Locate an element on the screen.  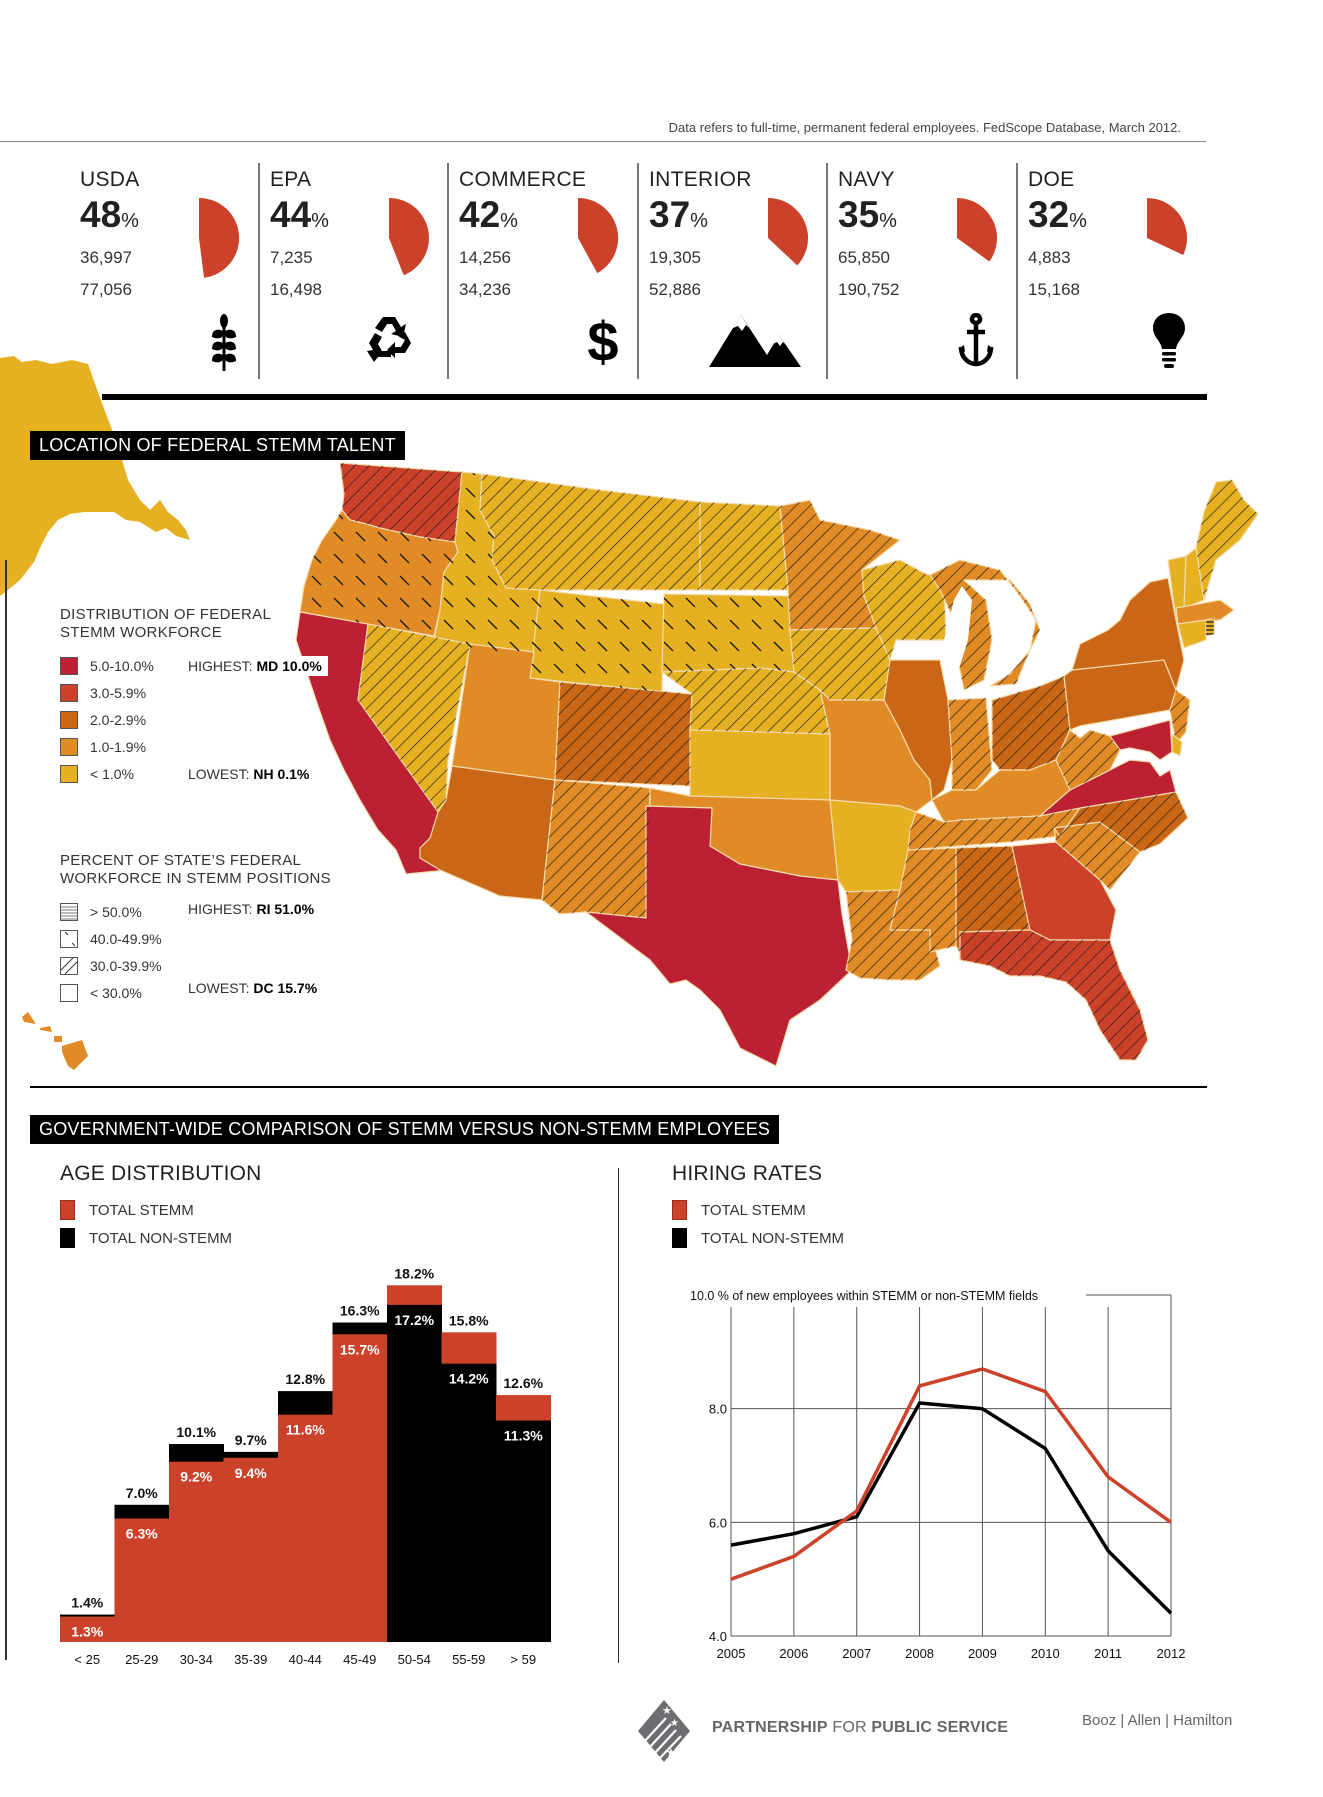
agency-stemm-percent: 37% is located at coordinates (678, 214).